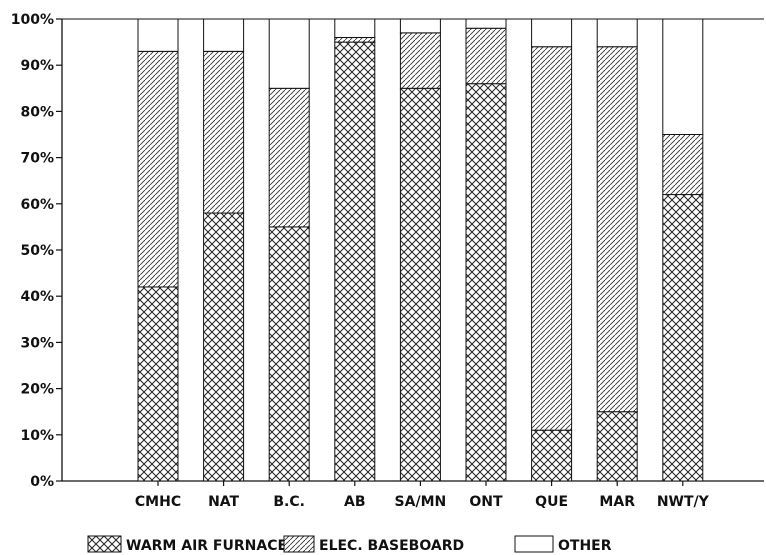  I want to click on category-label: CMHC, so click(158, 502).